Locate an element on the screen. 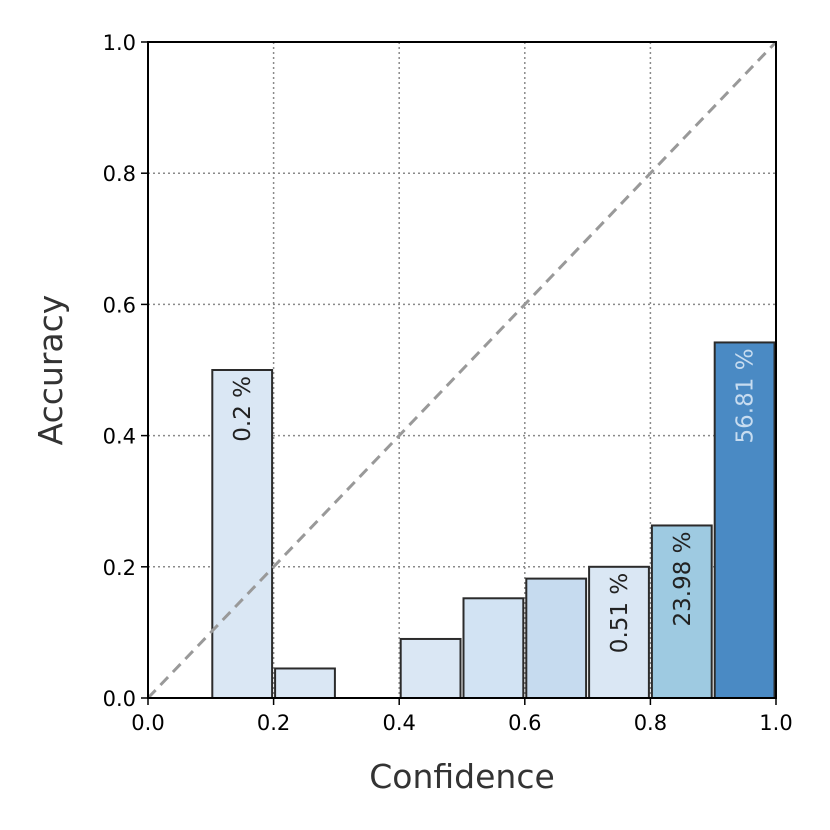  x-tick-label: 0.0 is located at coordinates (147, 723).